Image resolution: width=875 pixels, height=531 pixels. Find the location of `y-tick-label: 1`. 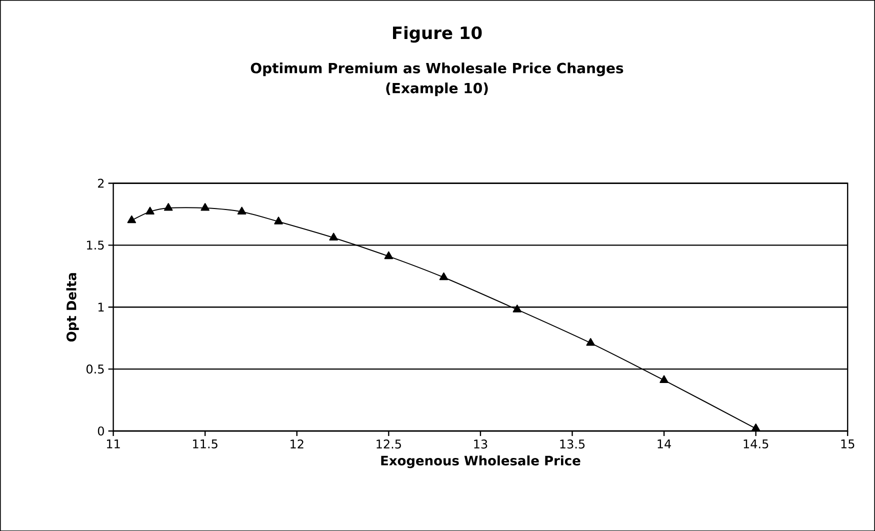

y-tick-label: 1 is located at coordinates (101, 307).